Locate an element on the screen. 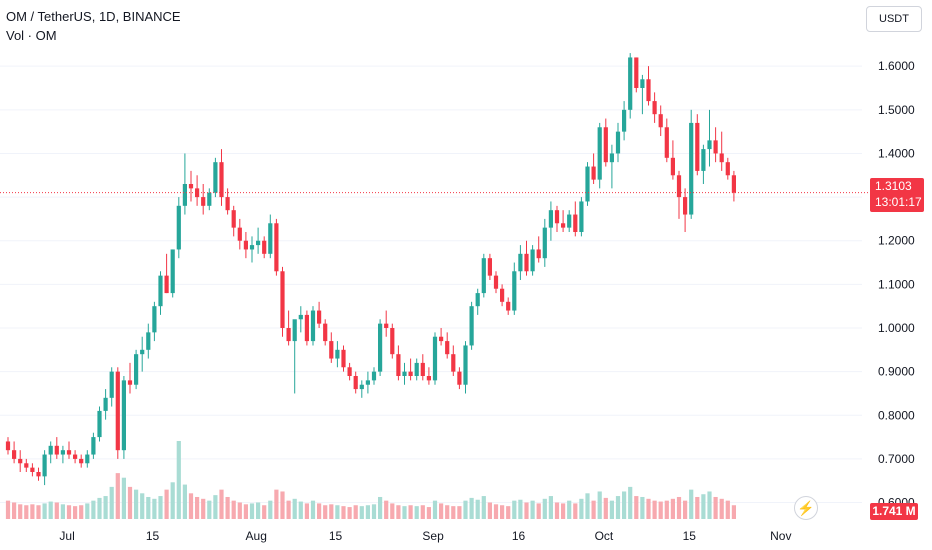 The image size is (932, 550). currency-button: USDT is located at coordinates (894, 19).